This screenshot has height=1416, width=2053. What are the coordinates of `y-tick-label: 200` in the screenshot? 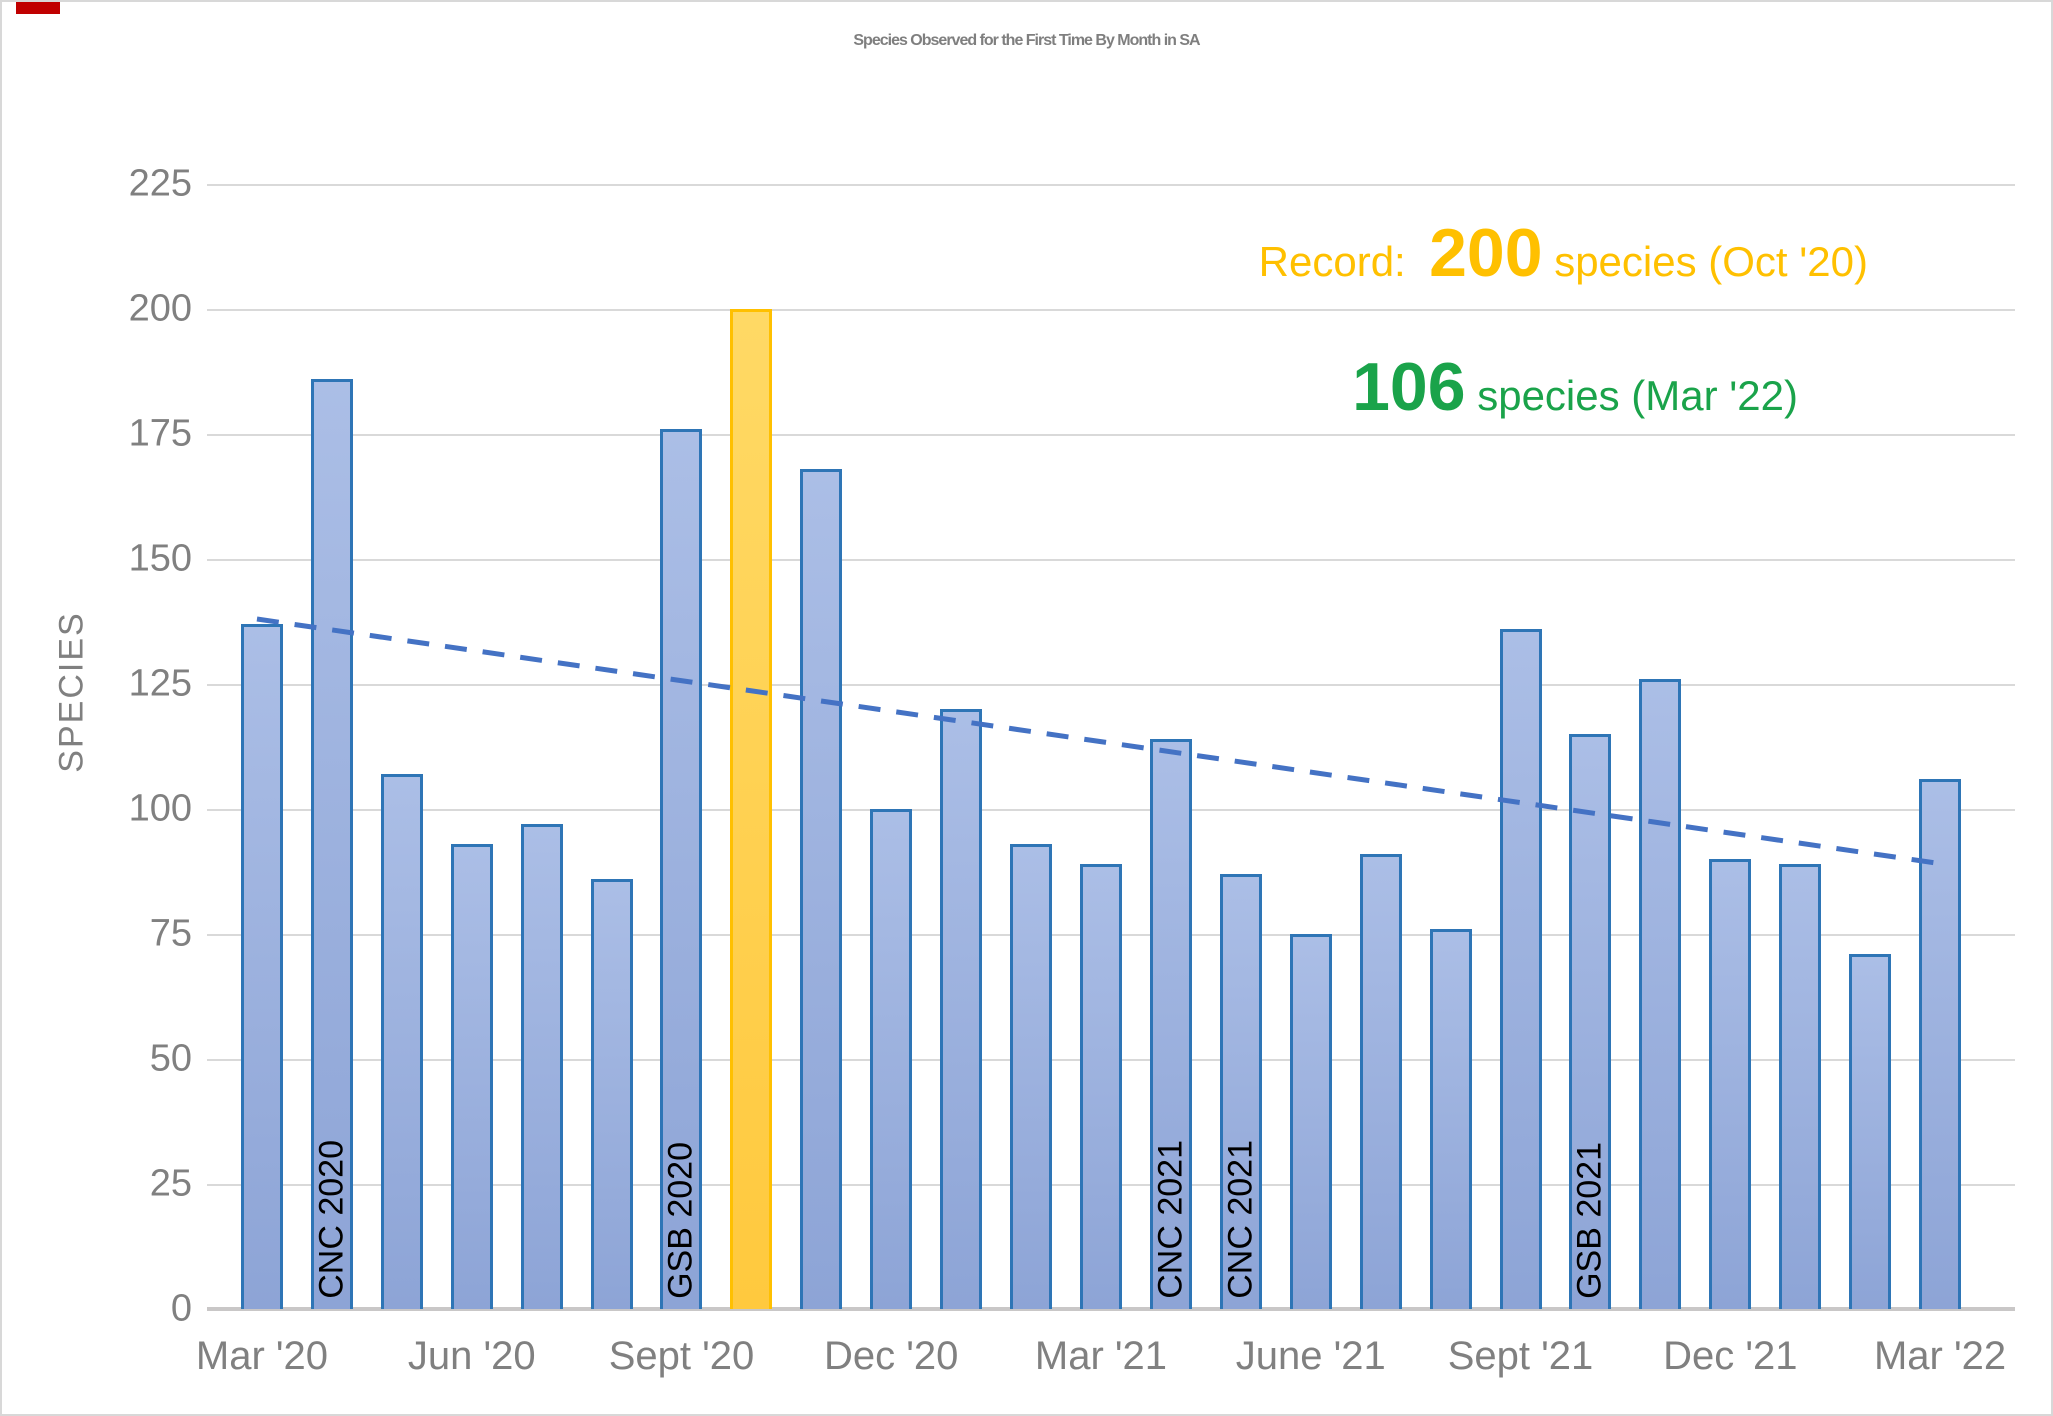 It's located at (160, 308).